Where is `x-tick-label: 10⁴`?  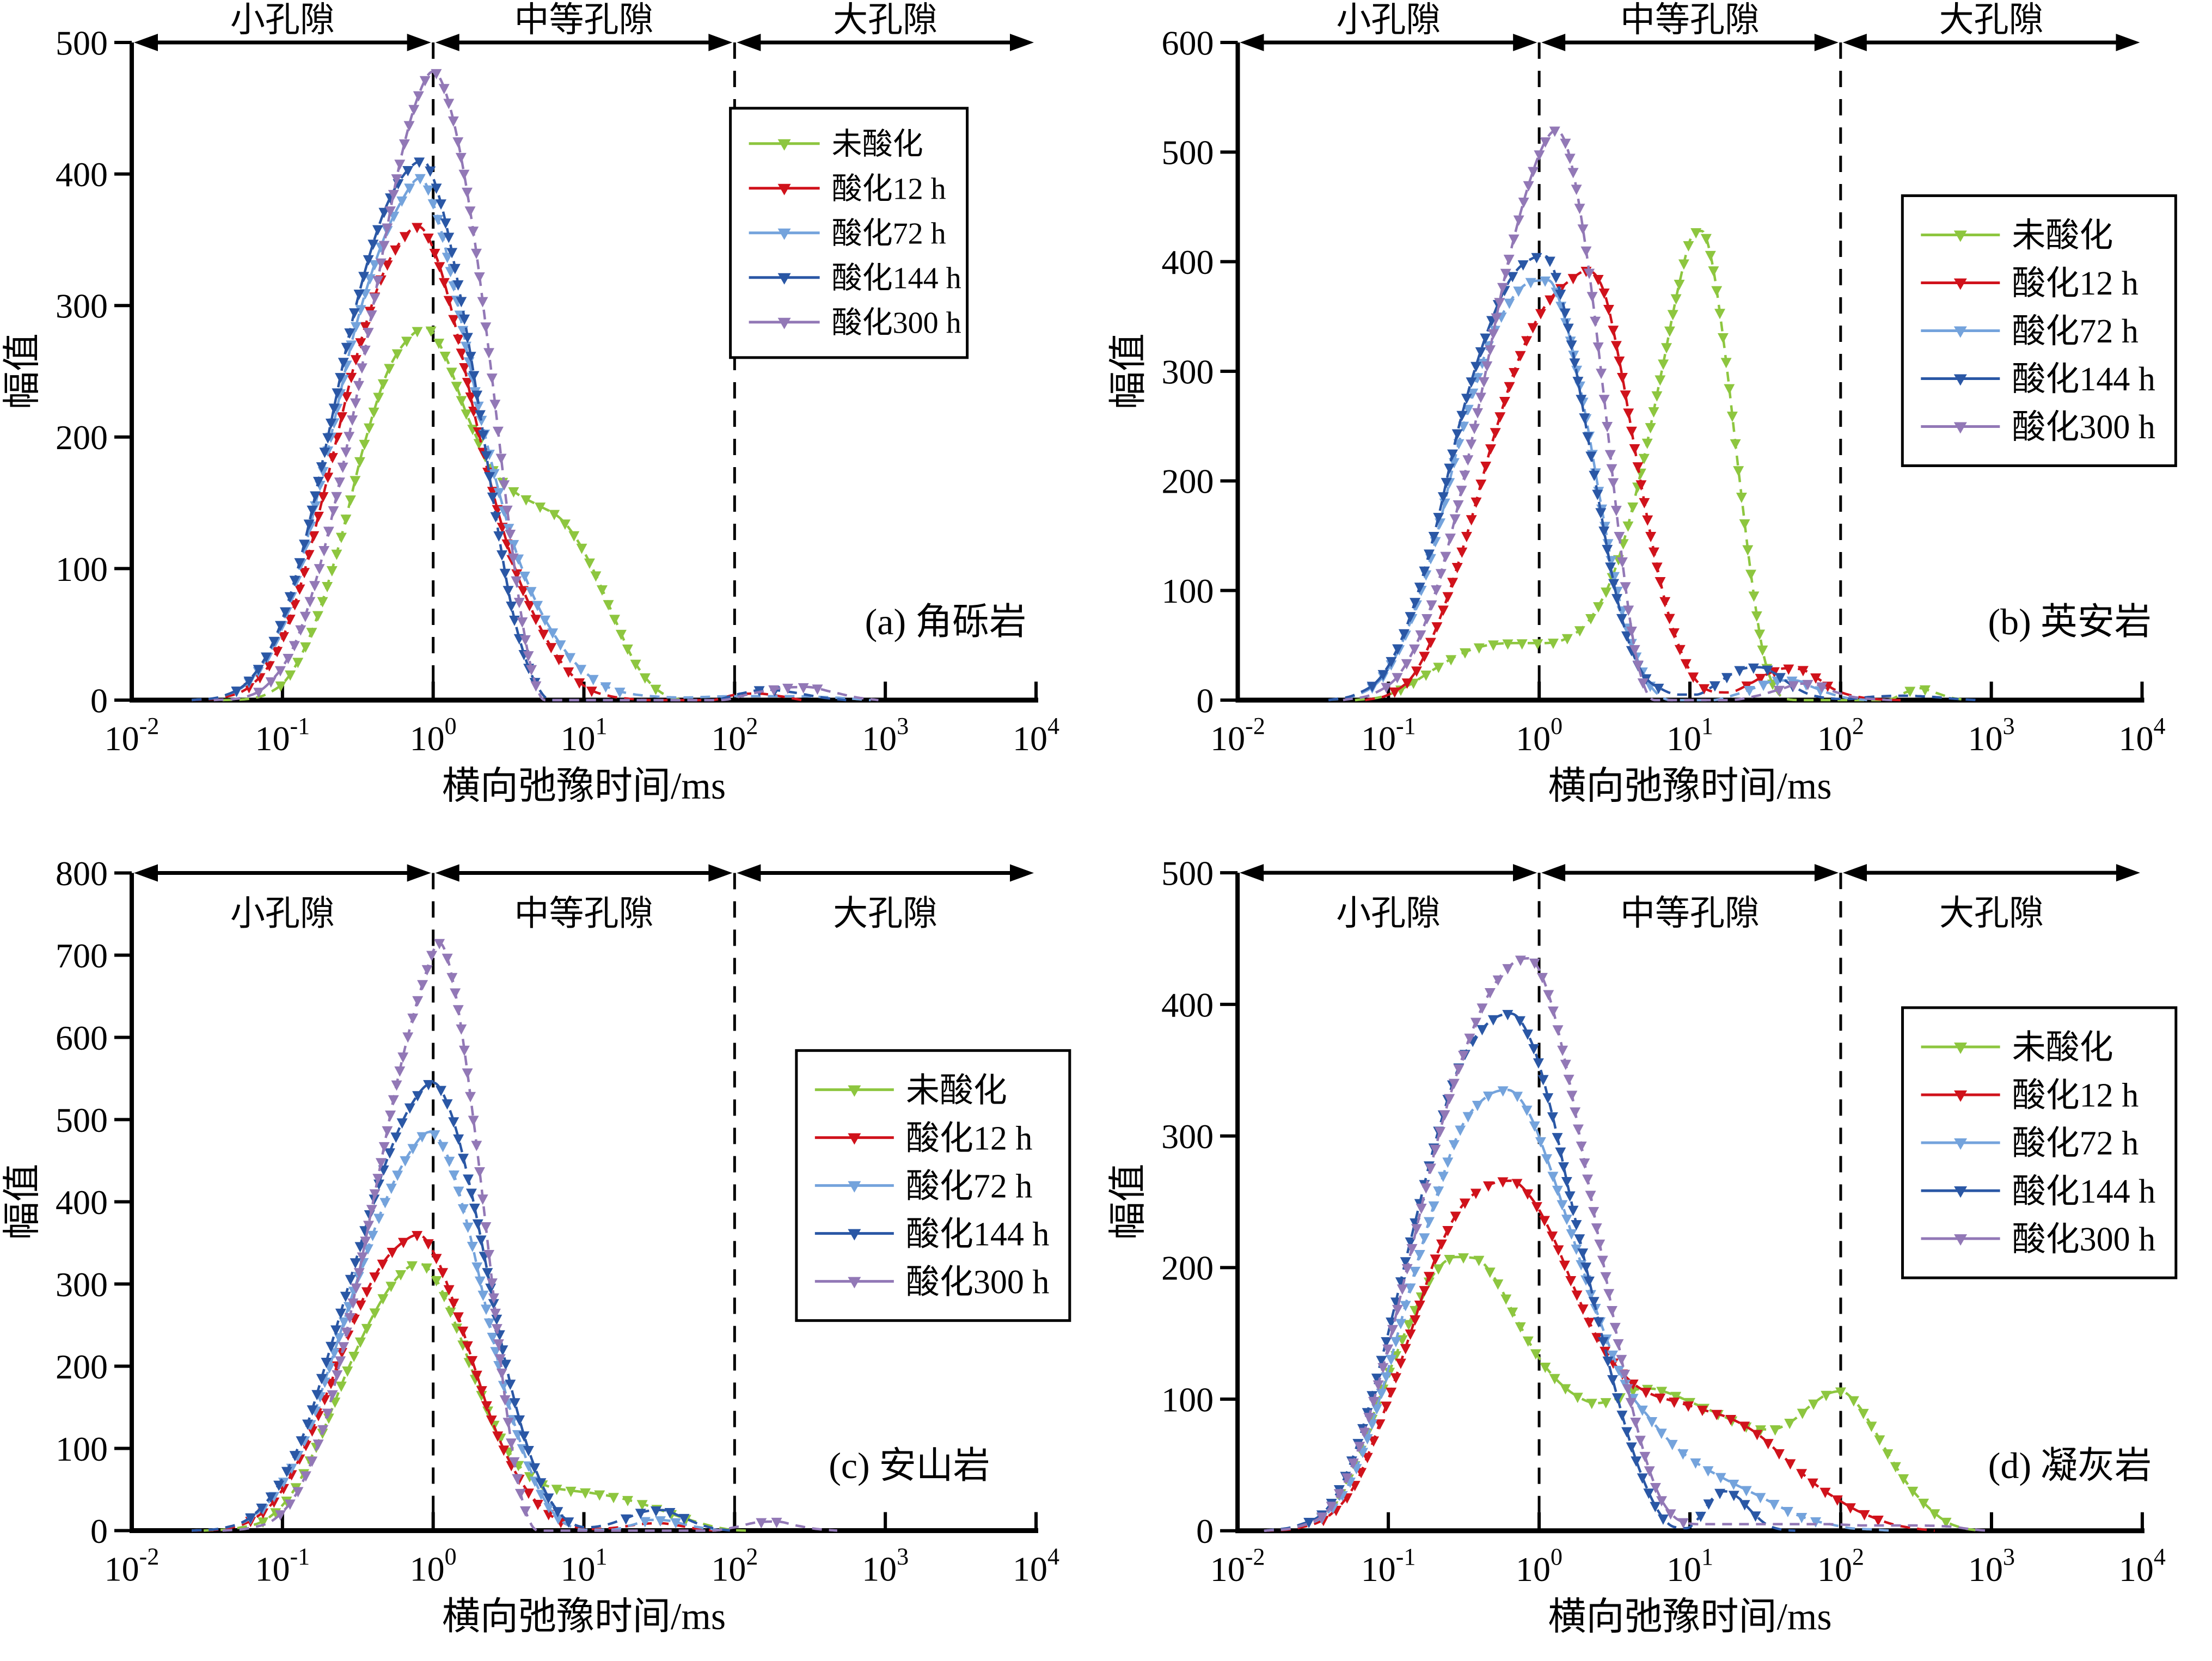
x-tick-label: 10⁴ is located at coordinates (1036, 735).